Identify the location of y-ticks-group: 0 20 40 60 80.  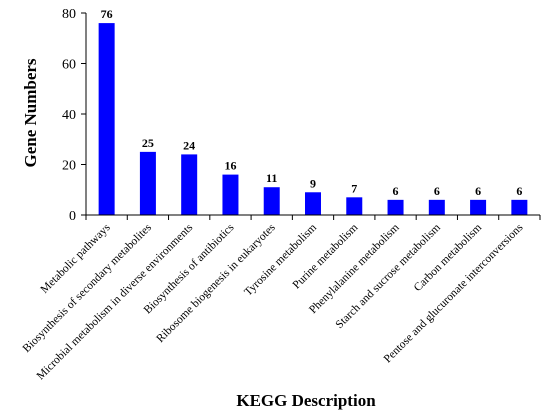
(74, 115).